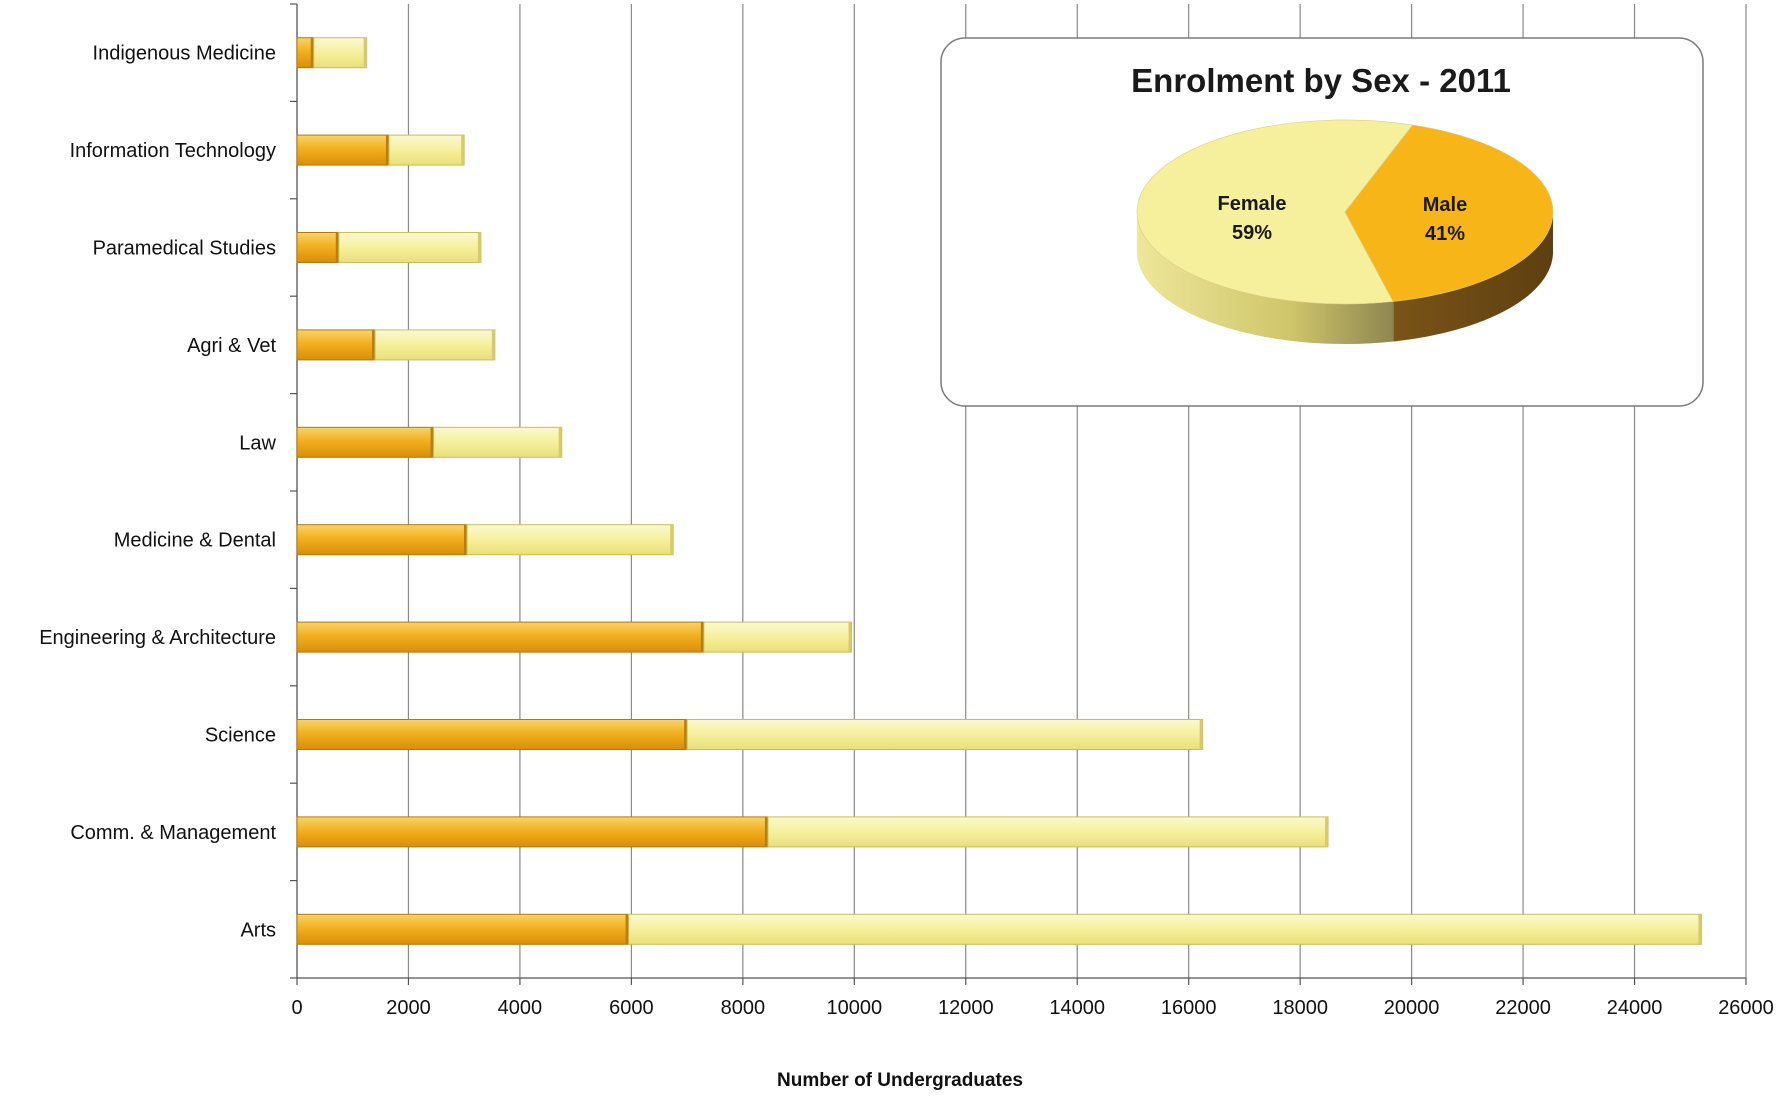 Image resolution: width=1787 pixels, height=1101 pixels. What do you see at coordinates (1445, 234) in the screenshot?
I see `pie-value-male: 41%` at bounding box center [1445, 234].